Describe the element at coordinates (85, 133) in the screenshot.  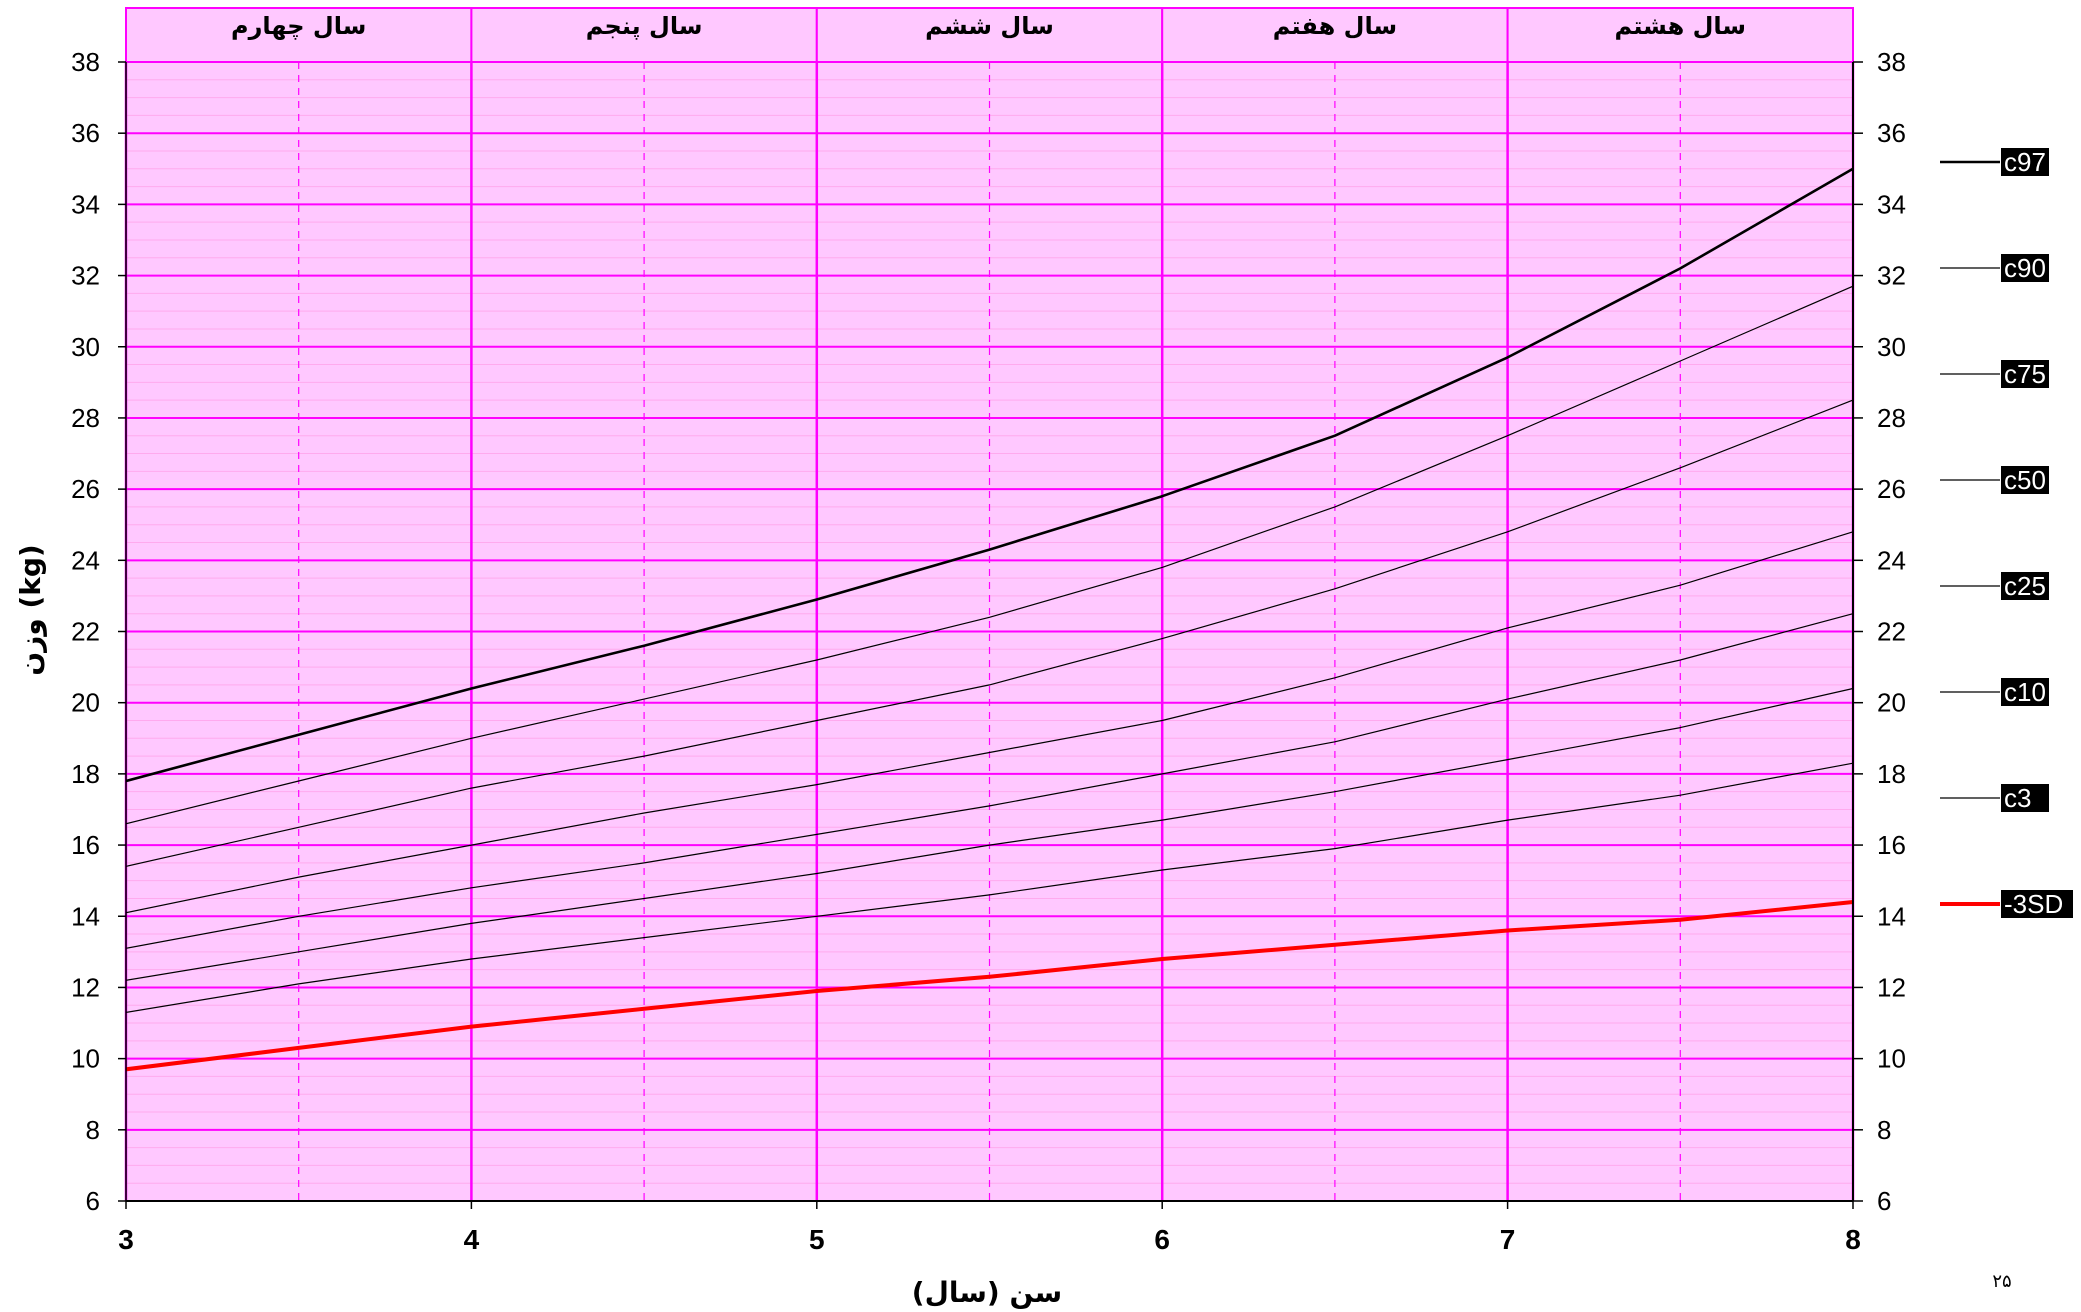
I see `y-tick-label: 36` at that location.